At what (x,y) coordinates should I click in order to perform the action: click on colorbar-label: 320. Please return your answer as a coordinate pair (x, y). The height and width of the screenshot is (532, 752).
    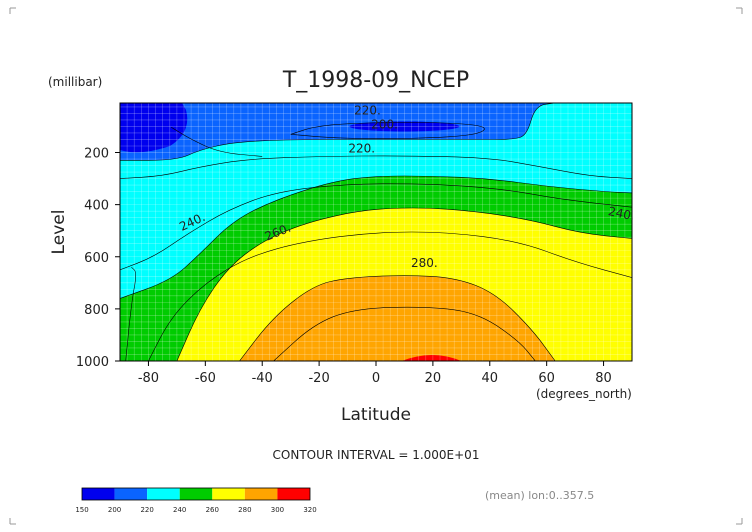
    Looking at the image, I should click on (309, 510).